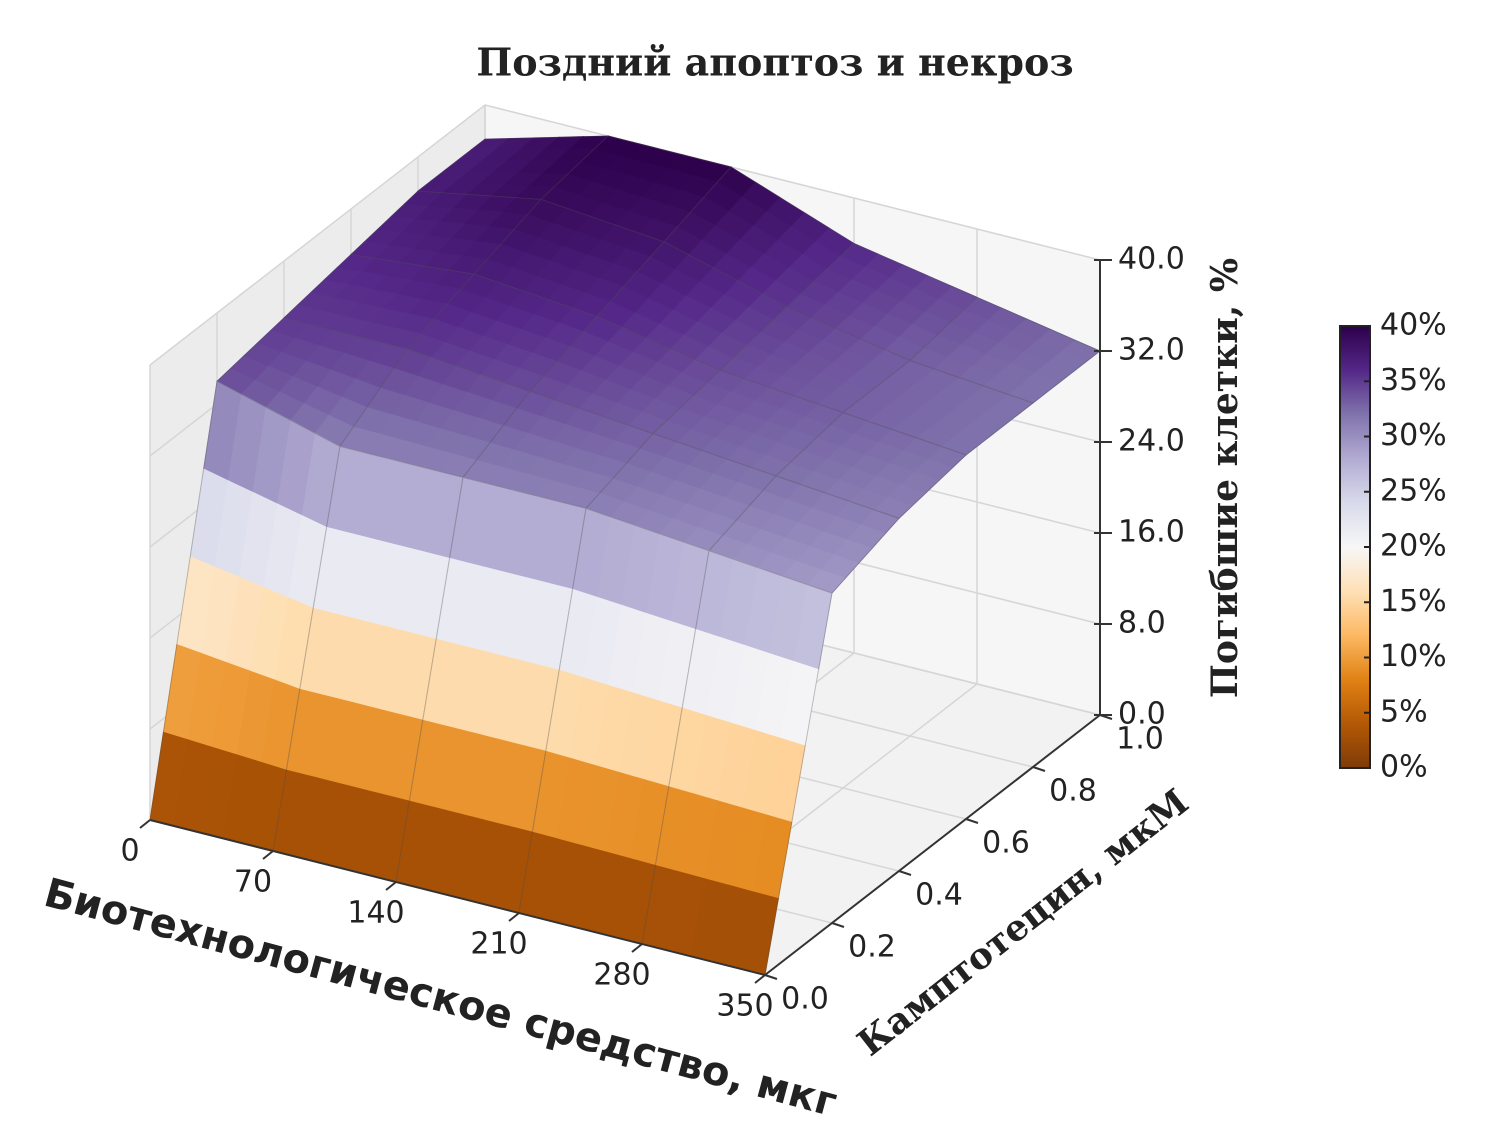 This screenshot has width=1500, height=1138. What do you see at coordinates (1225, 478) in the screenshot?
I see `z-axis-label: Погибшие клетки, %` at bounding box center [1225, 478].